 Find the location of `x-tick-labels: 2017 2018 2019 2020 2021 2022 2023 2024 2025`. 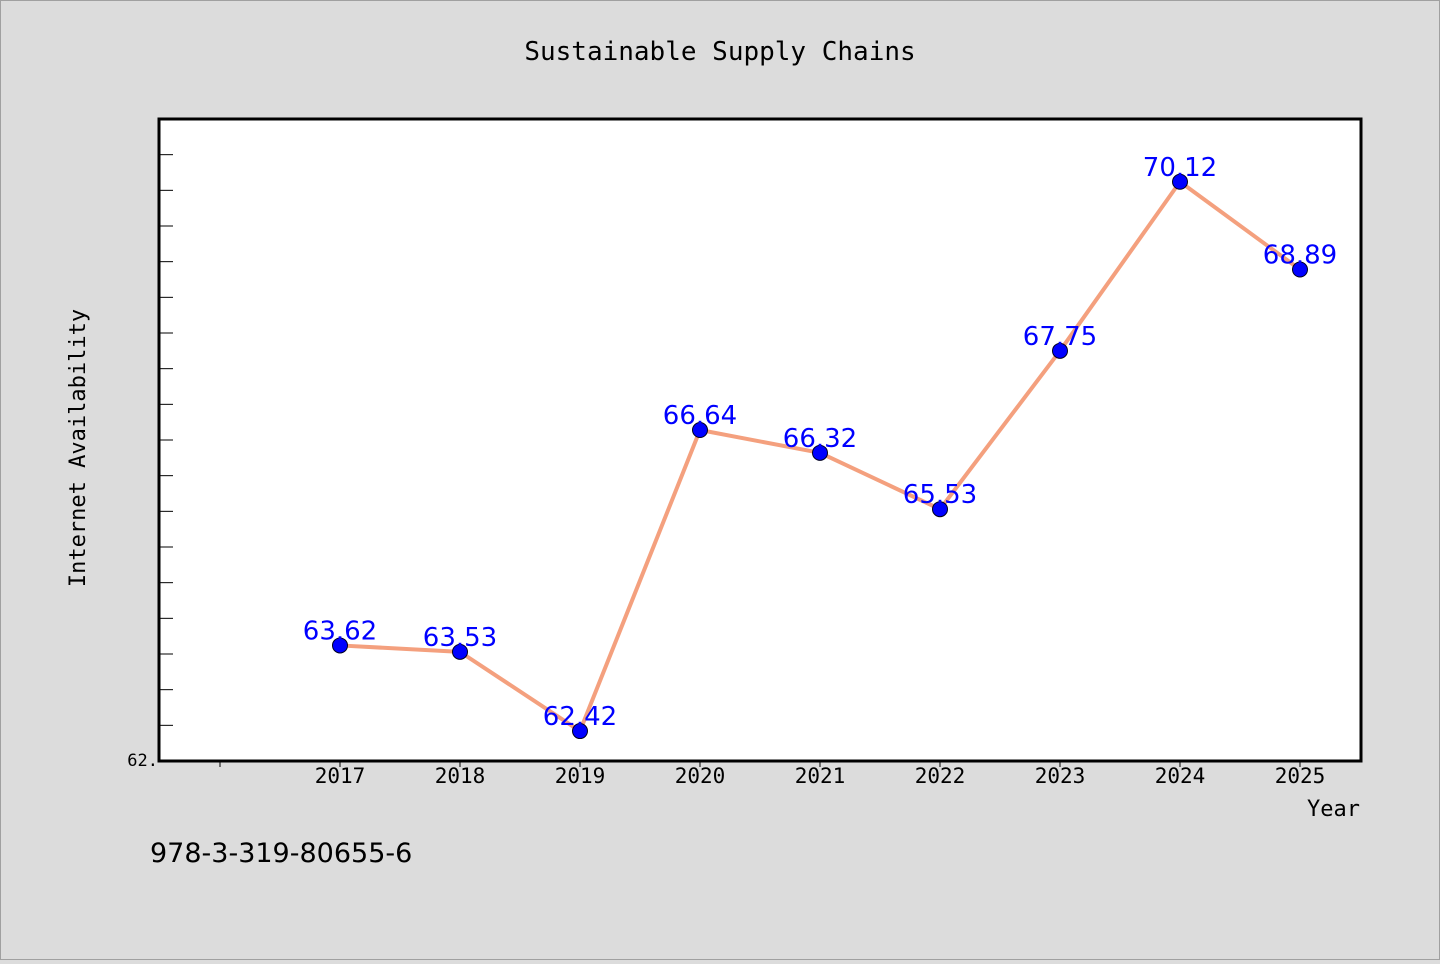

x-tick-labels: 2017 2018 2019 2020 2021 2022 2023 2024 2025 is located at coordinates (820, 776).